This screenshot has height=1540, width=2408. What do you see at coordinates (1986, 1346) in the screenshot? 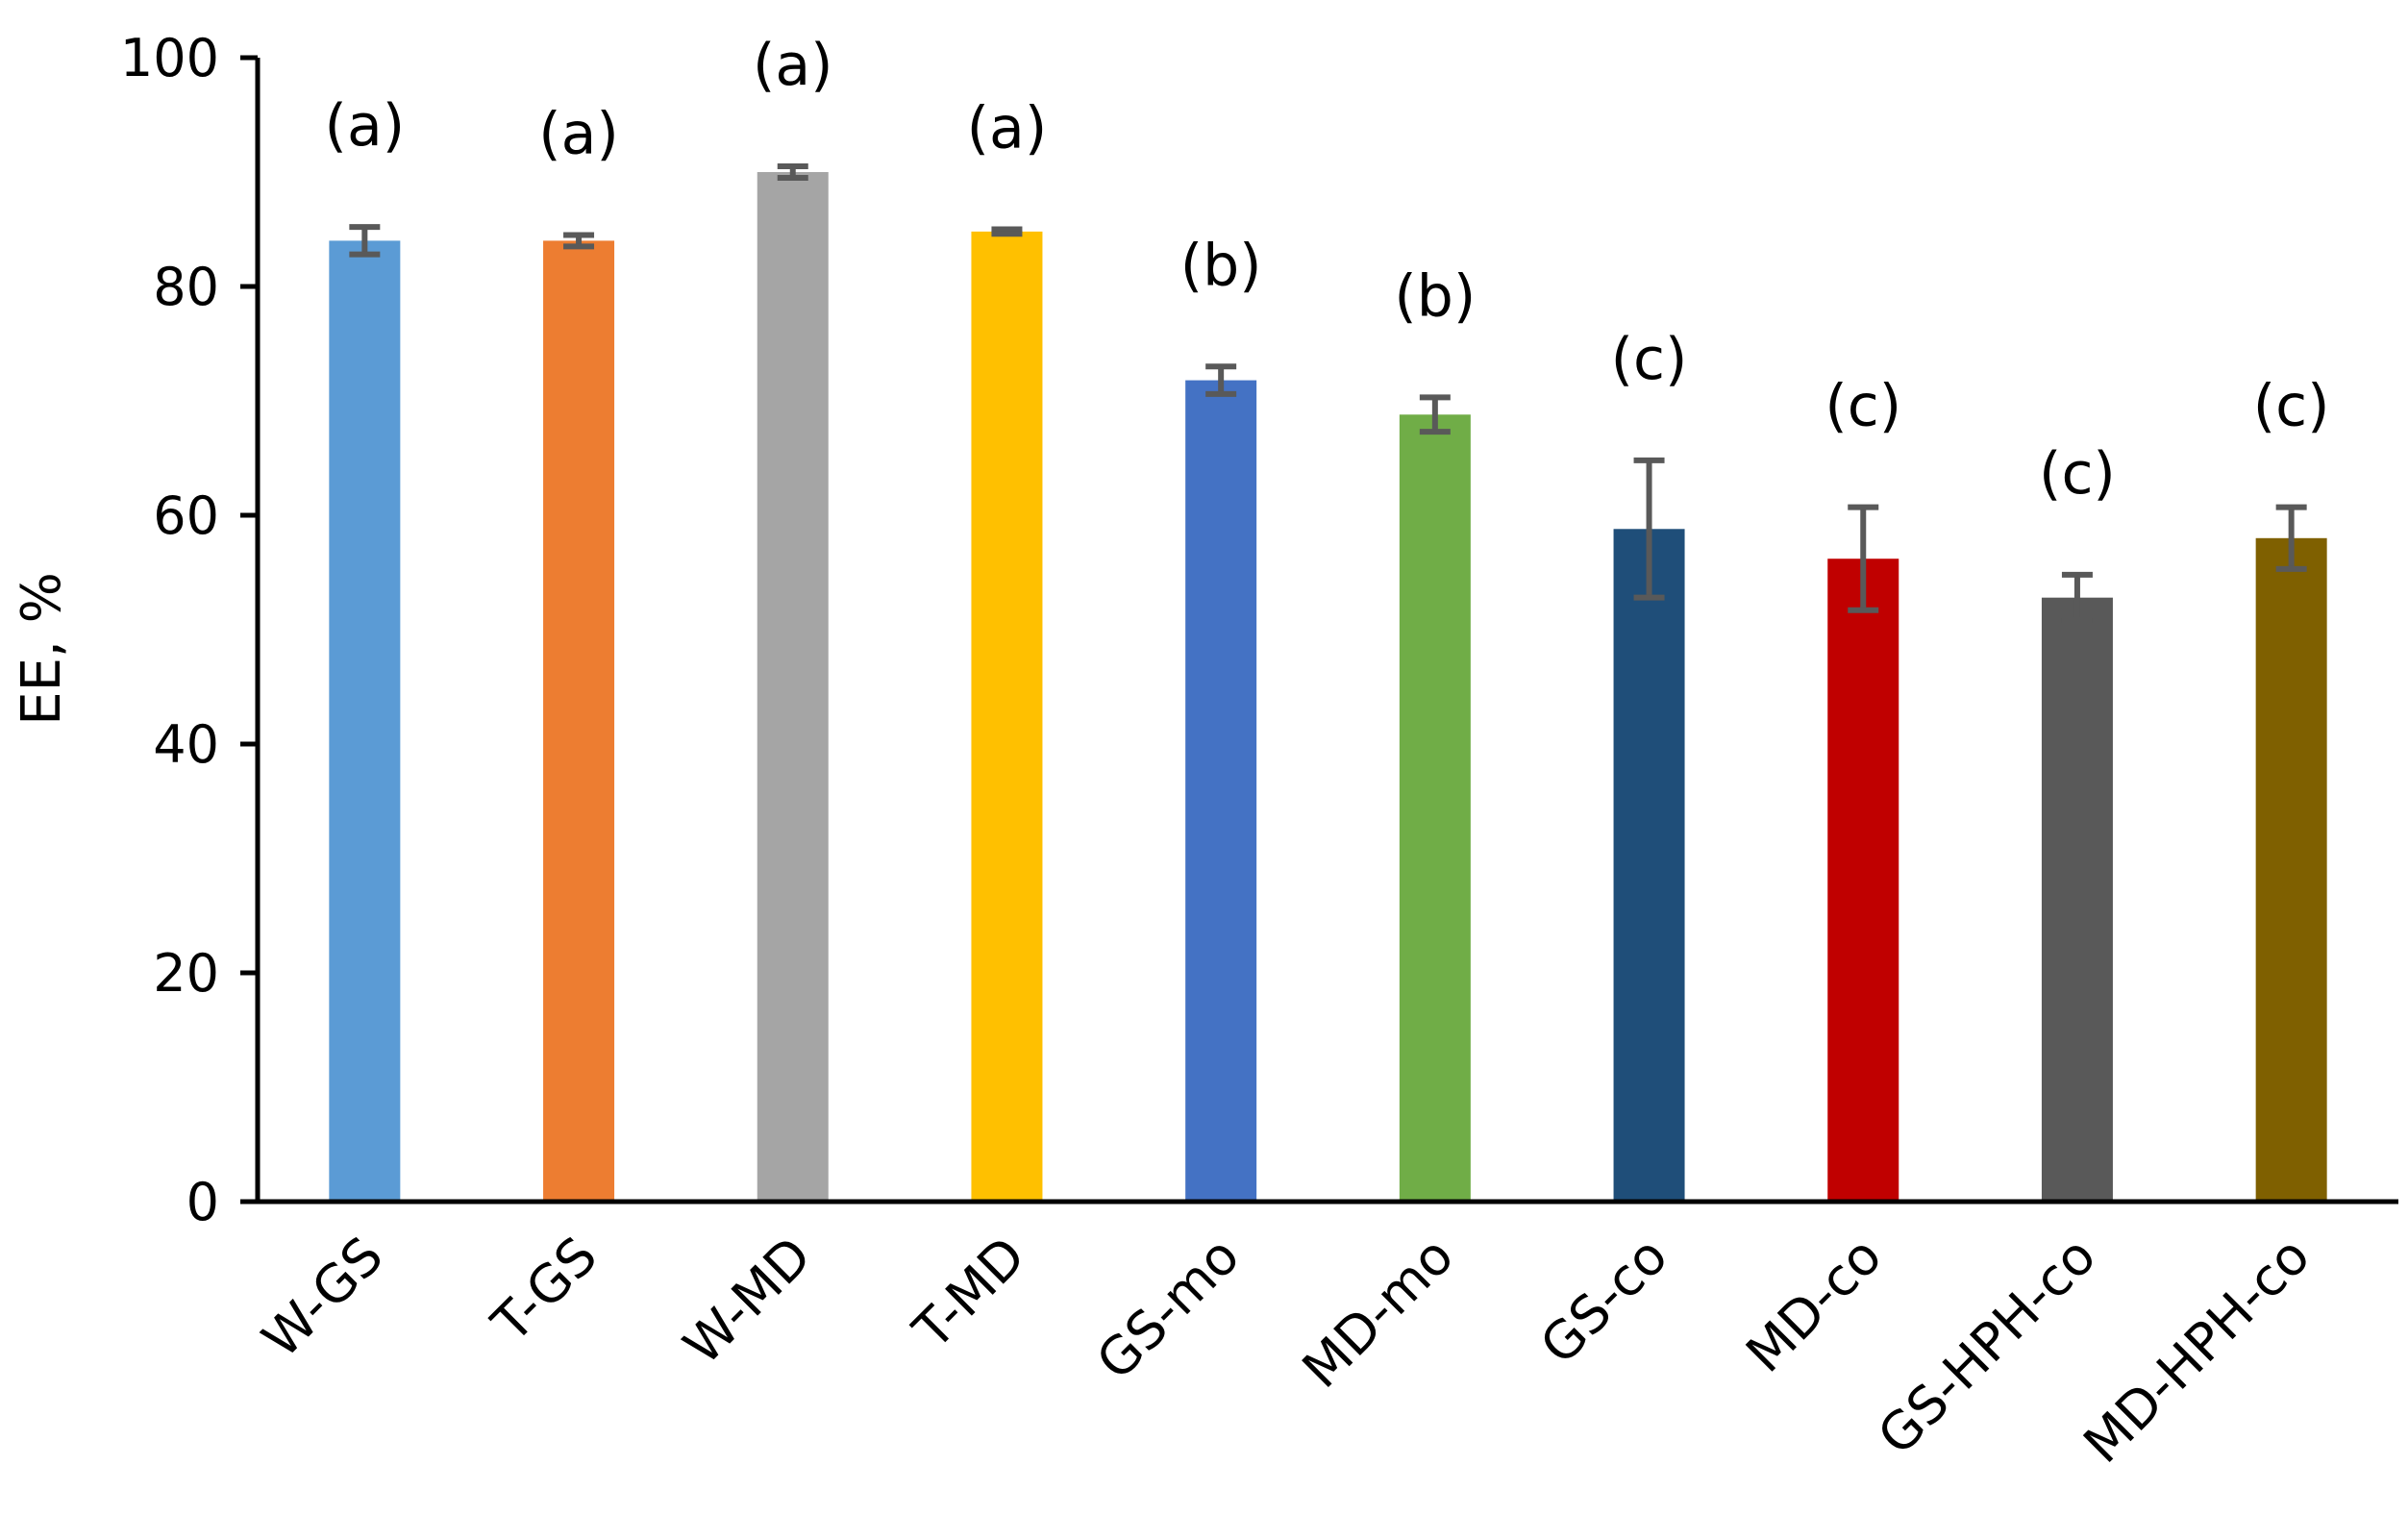
I see `x-category-label: GS-HPH-co` at bounding box center [1986, 1346].